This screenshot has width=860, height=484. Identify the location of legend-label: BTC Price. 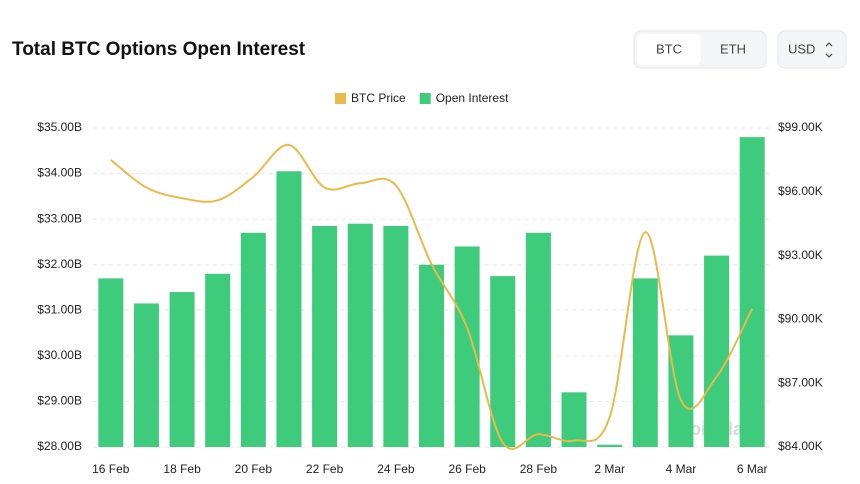
(378, 98).